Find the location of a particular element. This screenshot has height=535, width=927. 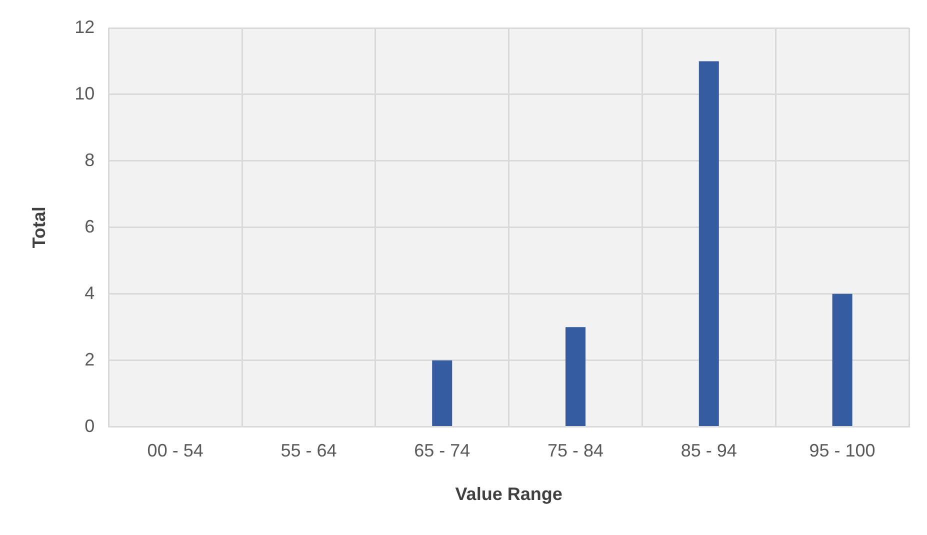

x-axis-title: Value Range is located at coordinates (508, 494).